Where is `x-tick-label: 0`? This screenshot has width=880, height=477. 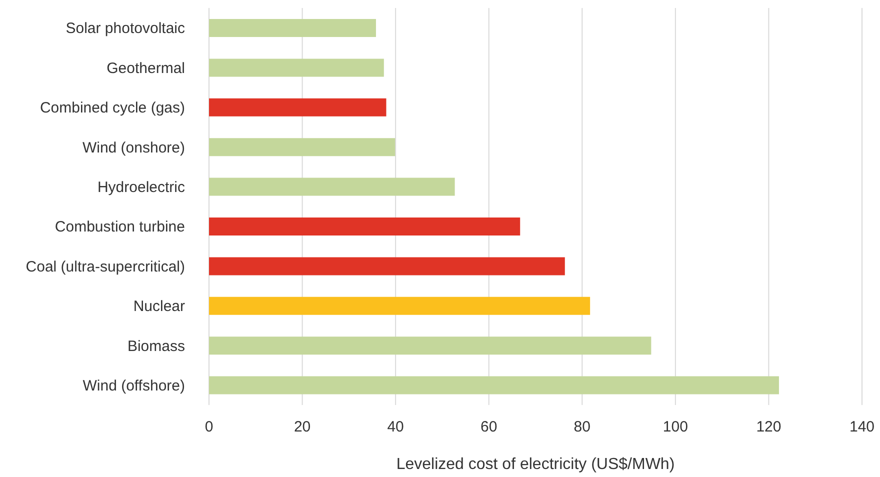
x-tick-label: 0 is located at coordinates (209, 427).